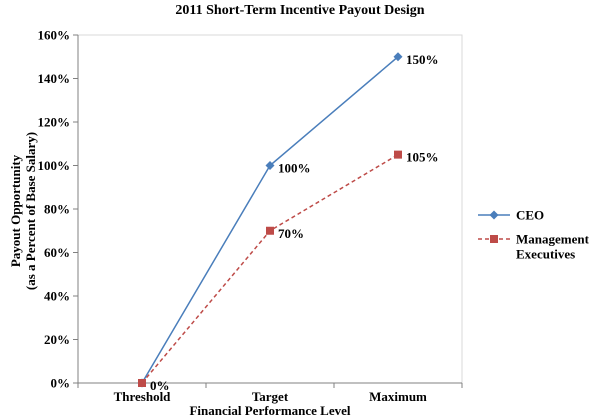 The image size is (600, 418). What do you see at coordinates (57, 296) in the screenshot?
I see `y-tick-label: 40%` at bounding box center [57, 296].